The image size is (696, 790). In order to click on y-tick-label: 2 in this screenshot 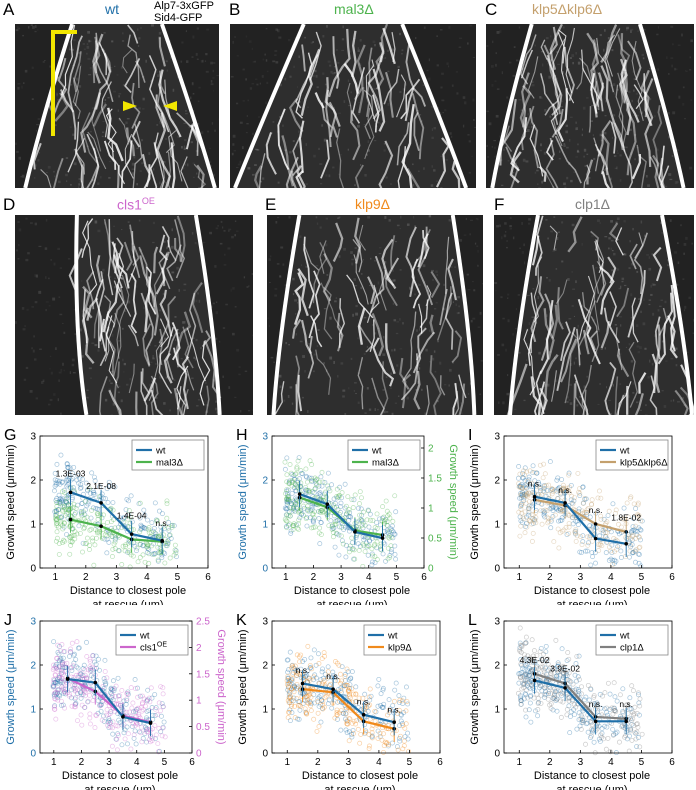, I will do `click(497, 666)`.